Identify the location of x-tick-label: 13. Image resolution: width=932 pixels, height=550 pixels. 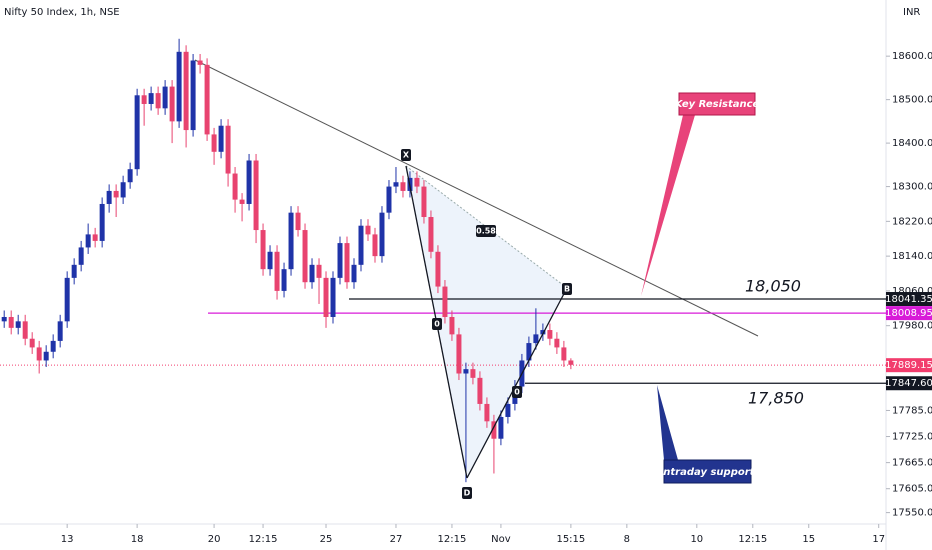
(67, 539).